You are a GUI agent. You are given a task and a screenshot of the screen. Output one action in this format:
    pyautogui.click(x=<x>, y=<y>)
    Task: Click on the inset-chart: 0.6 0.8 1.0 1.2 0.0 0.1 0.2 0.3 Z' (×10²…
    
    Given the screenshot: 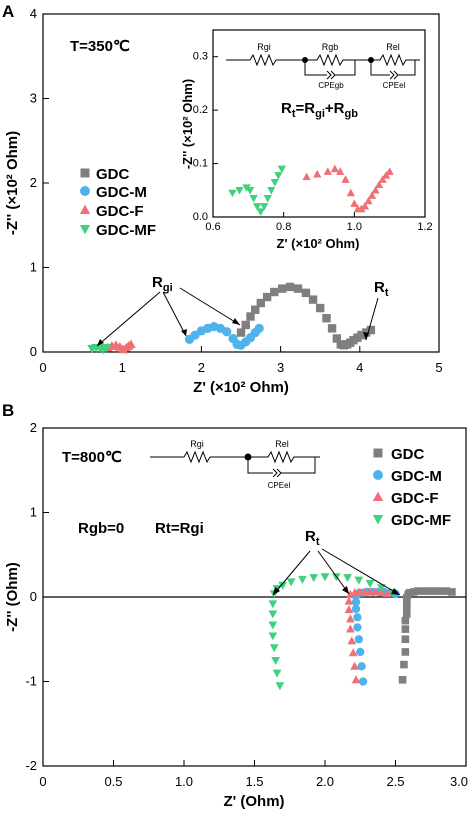 What is the action you would take?
    pyautogui.click(x=306, y=140)
    